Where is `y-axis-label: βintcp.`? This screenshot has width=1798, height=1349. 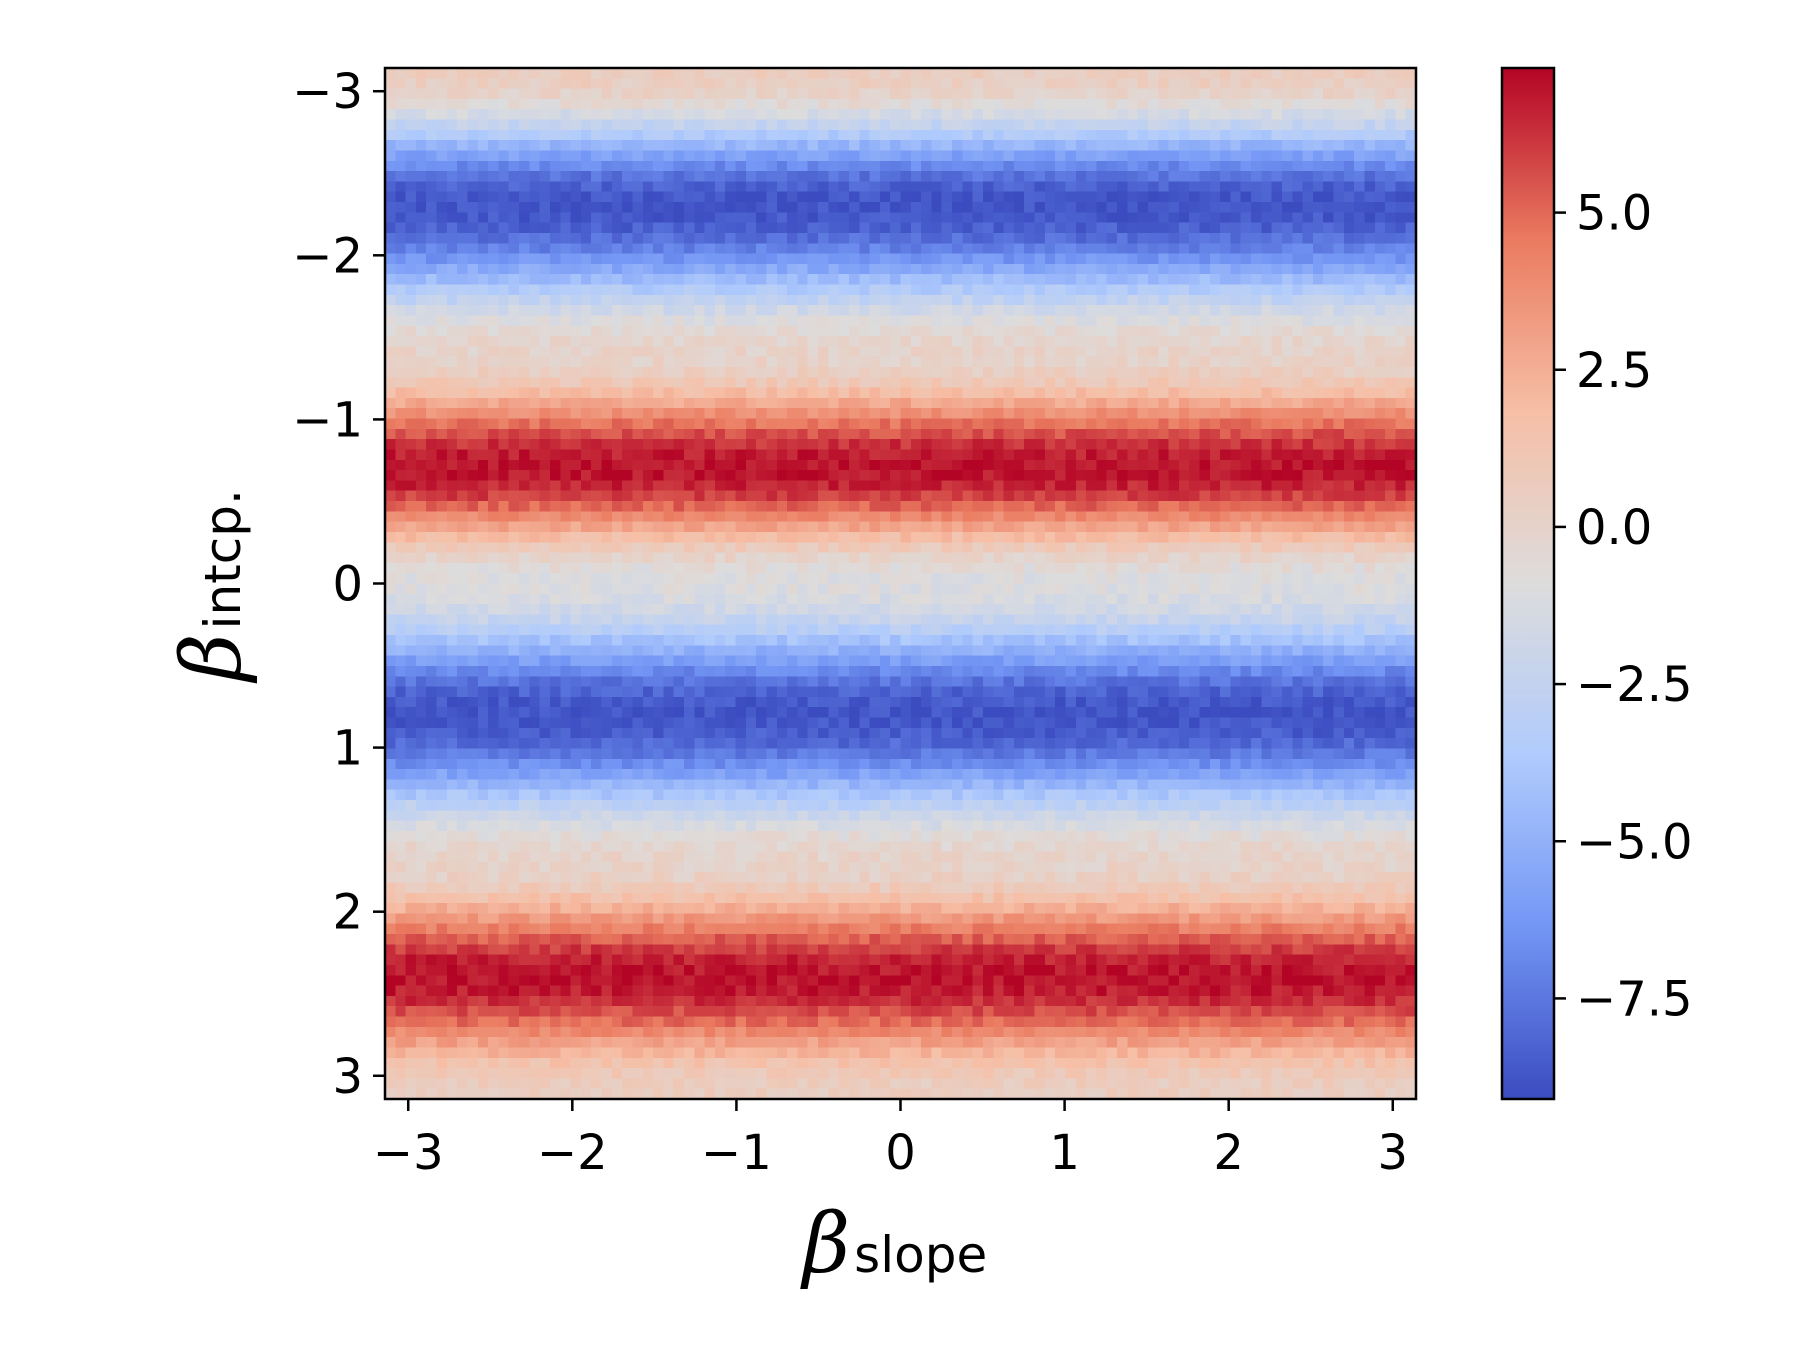 y-axis-label: βintcp. is located at coordinates (212, 586).